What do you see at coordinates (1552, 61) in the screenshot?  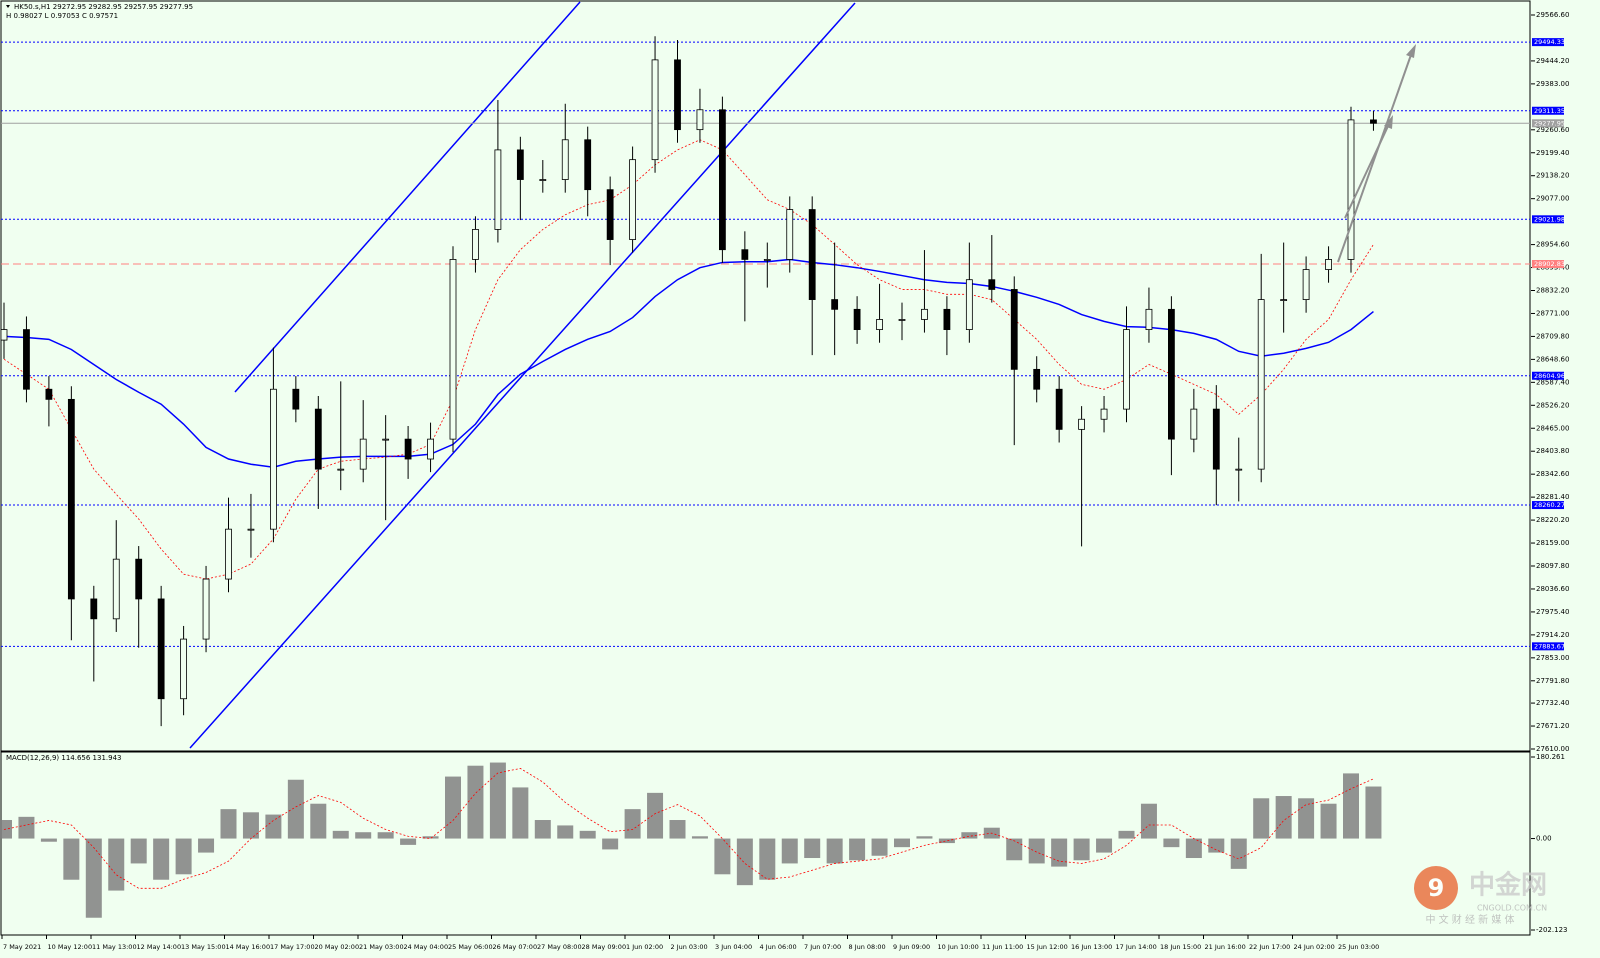 I see `y-tick-label: 29444.20` at bounding box center [1552, 61].